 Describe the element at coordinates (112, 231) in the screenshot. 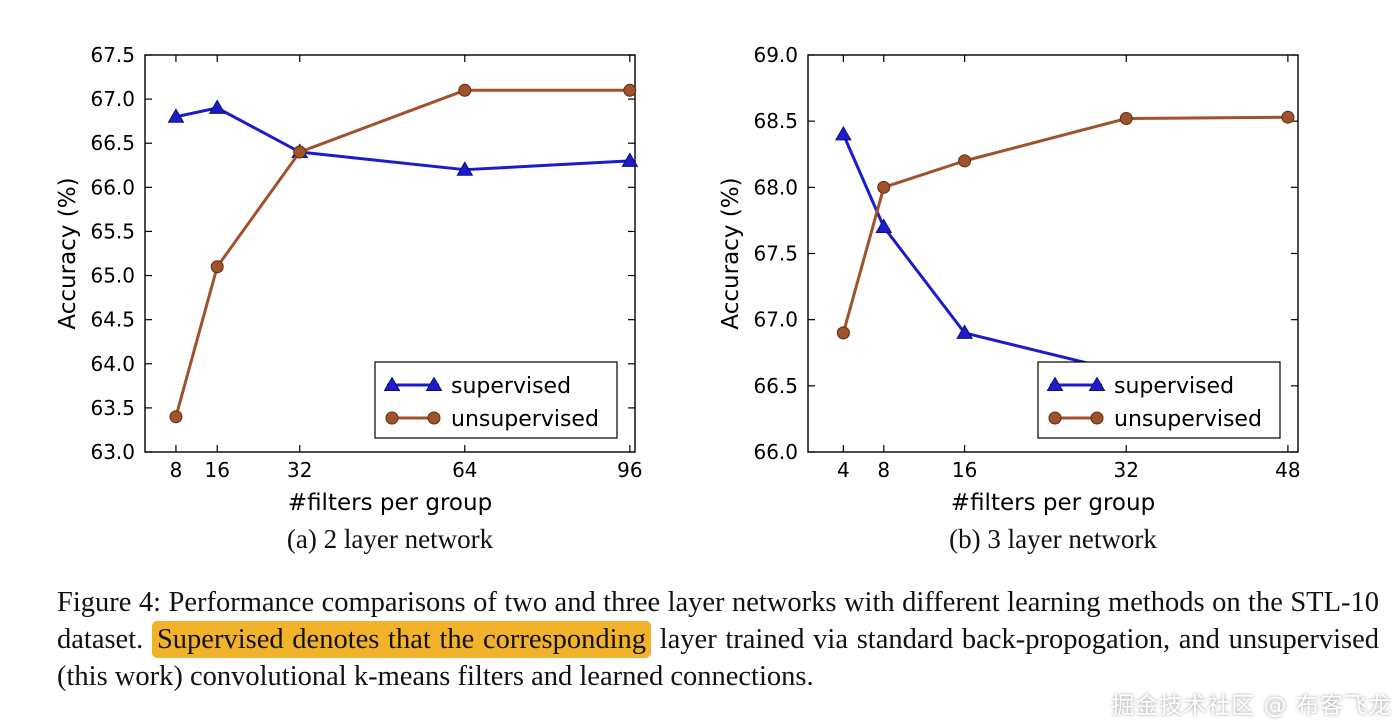

I see `y-tick-label: 65.5` at that location.